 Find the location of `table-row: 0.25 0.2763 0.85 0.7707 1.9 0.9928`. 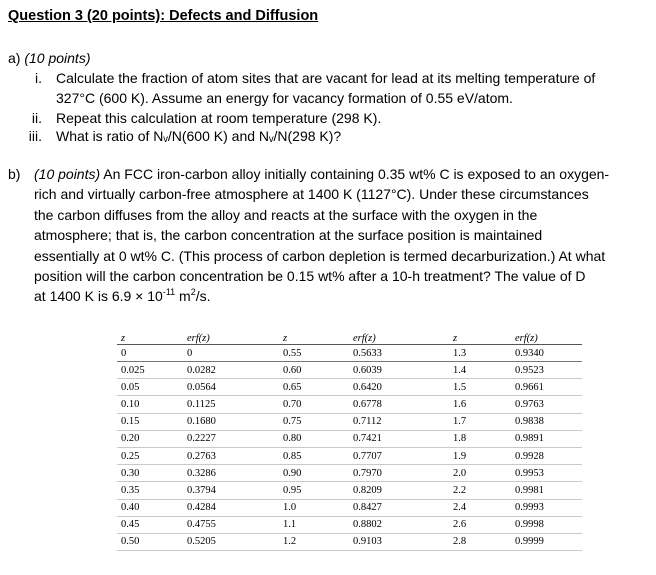

table-row: 0.25 0.2763 0.85 0.7707 1.9 0.9928 is located at coordinates (349, 456).